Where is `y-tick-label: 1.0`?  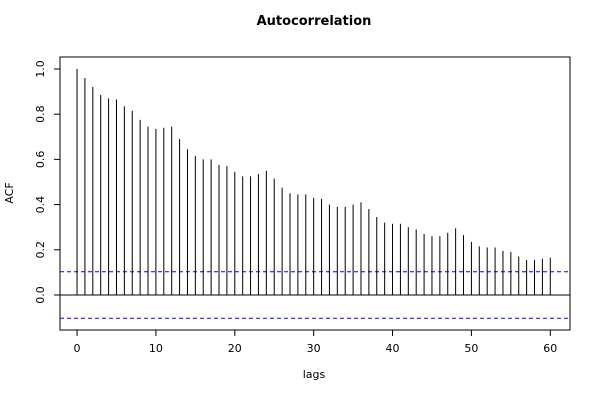 y-tick-label: 1.0 is located at coordinates (40, 69).